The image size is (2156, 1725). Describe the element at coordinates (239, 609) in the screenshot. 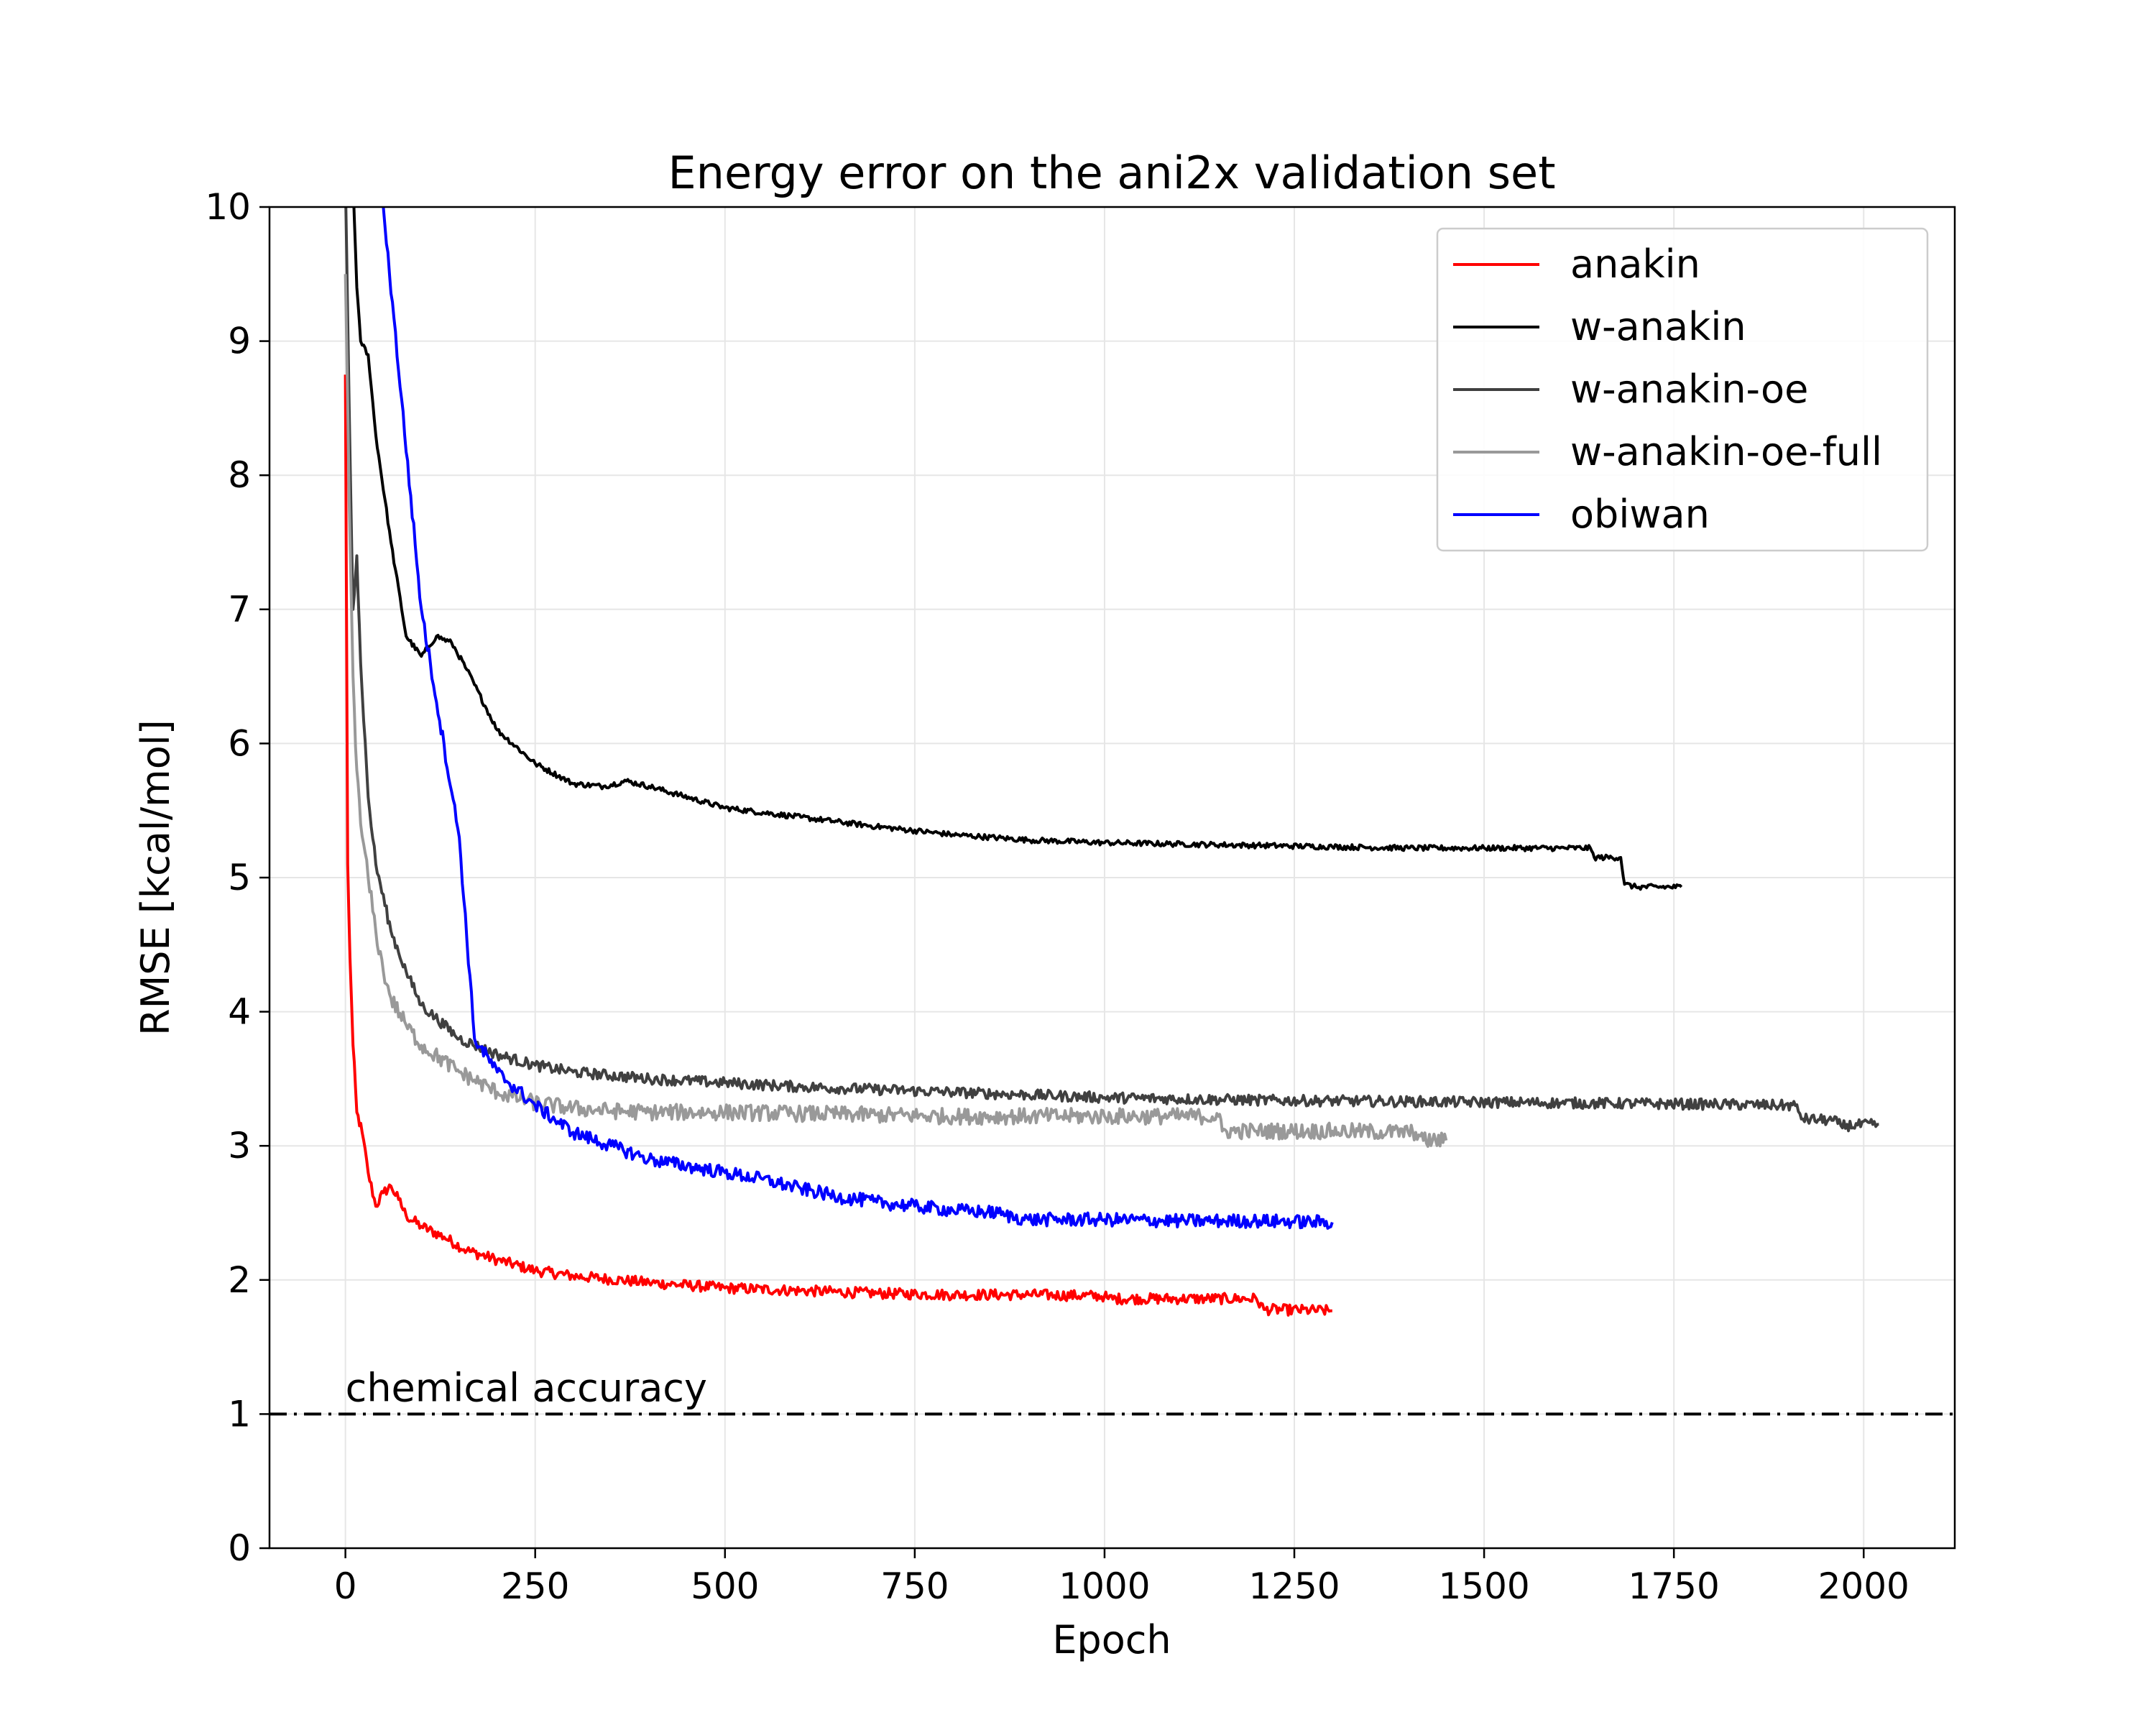

I see `y-tick-label: 7` at that location.